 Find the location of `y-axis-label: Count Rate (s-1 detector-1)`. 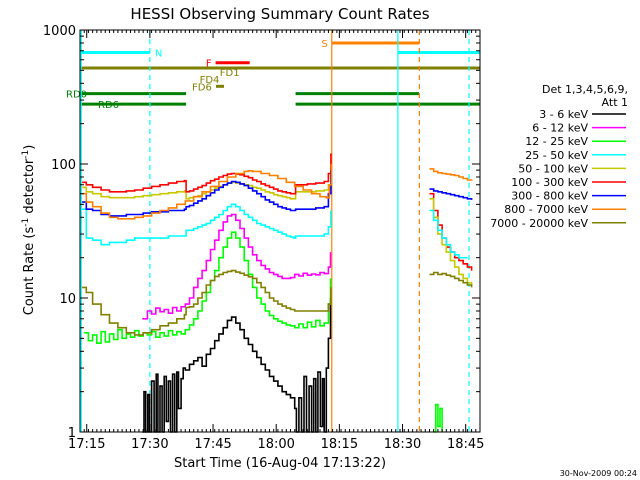

y-axis-label: Count Rate (s-1 detector-1) is located at coordinates (29, 230).